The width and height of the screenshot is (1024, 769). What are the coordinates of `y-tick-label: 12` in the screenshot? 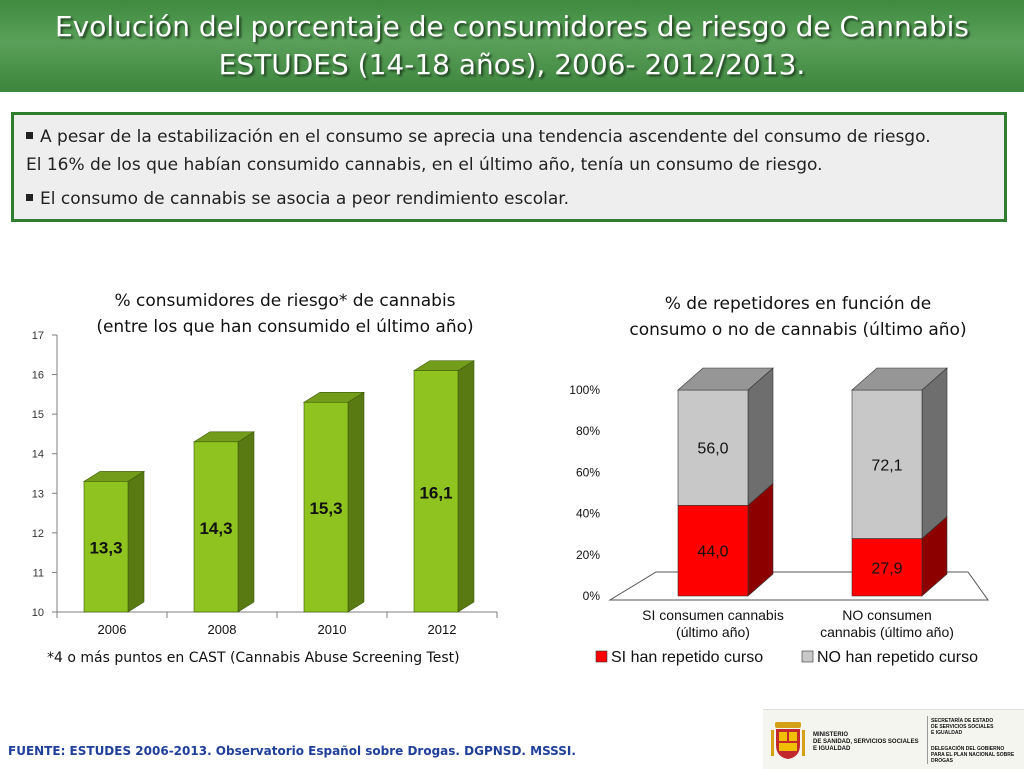 It's located at (38, 534).